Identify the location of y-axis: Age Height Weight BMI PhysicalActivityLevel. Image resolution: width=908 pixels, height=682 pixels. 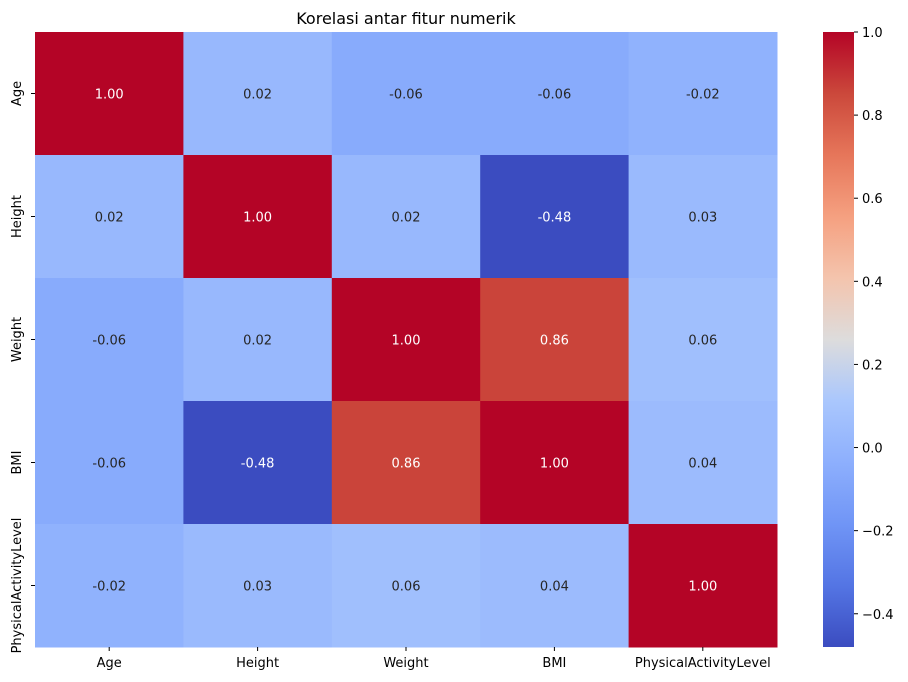
(22, 367).